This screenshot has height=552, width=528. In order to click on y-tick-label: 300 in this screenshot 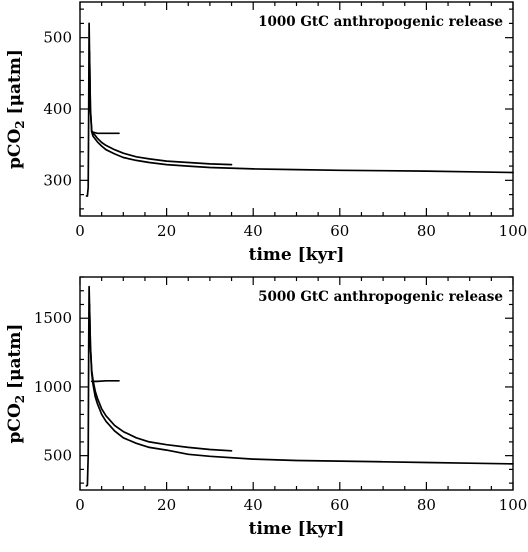, I will do `click(57, 180)`.